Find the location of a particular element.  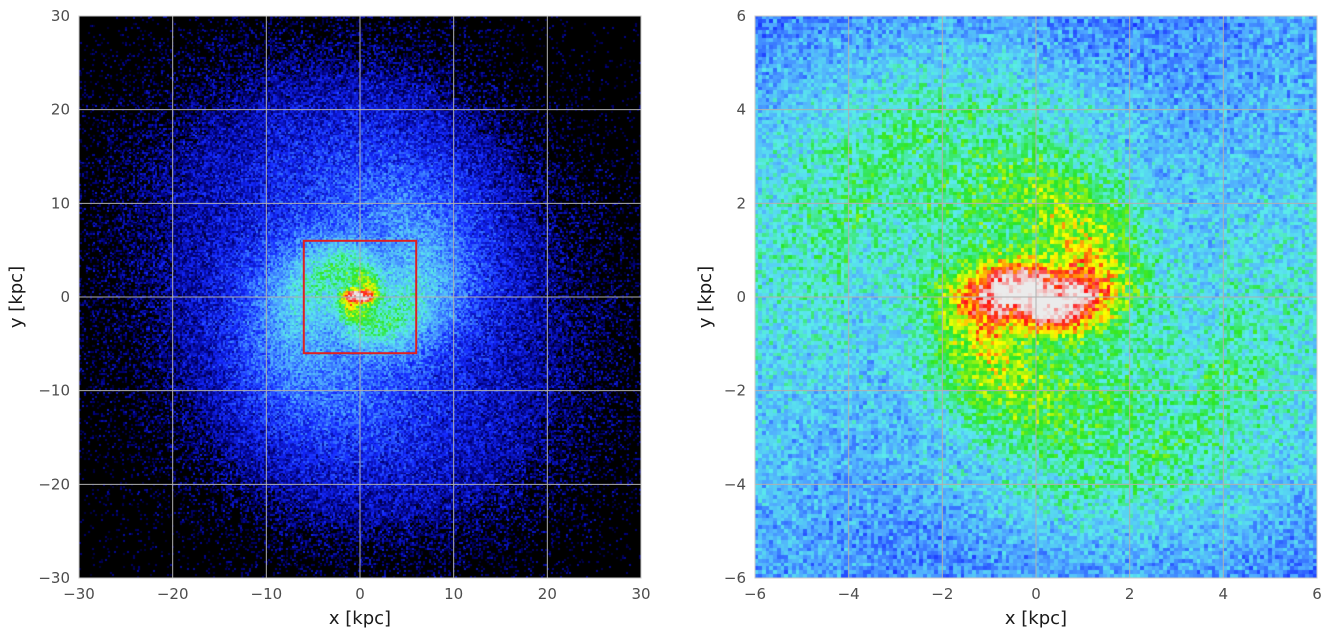

left-x-tick-label: 0 is located at coordinates (360, 594).